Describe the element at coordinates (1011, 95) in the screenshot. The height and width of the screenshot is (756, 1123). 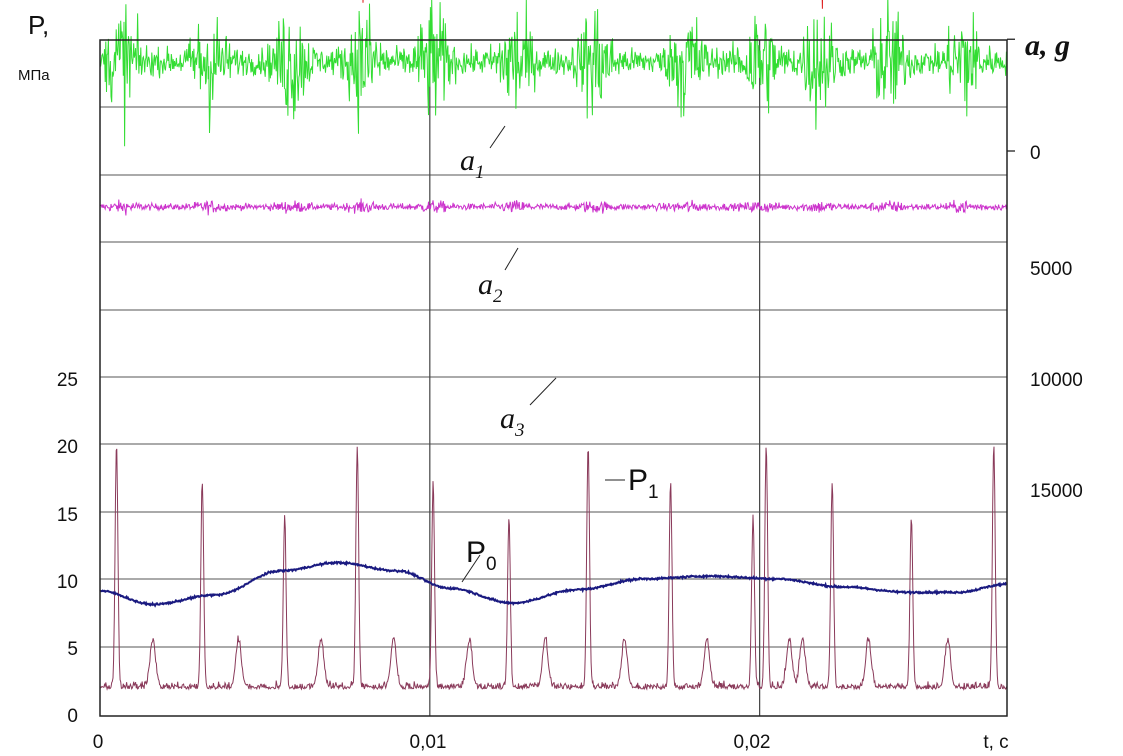
I see `tick-marks` at that location.